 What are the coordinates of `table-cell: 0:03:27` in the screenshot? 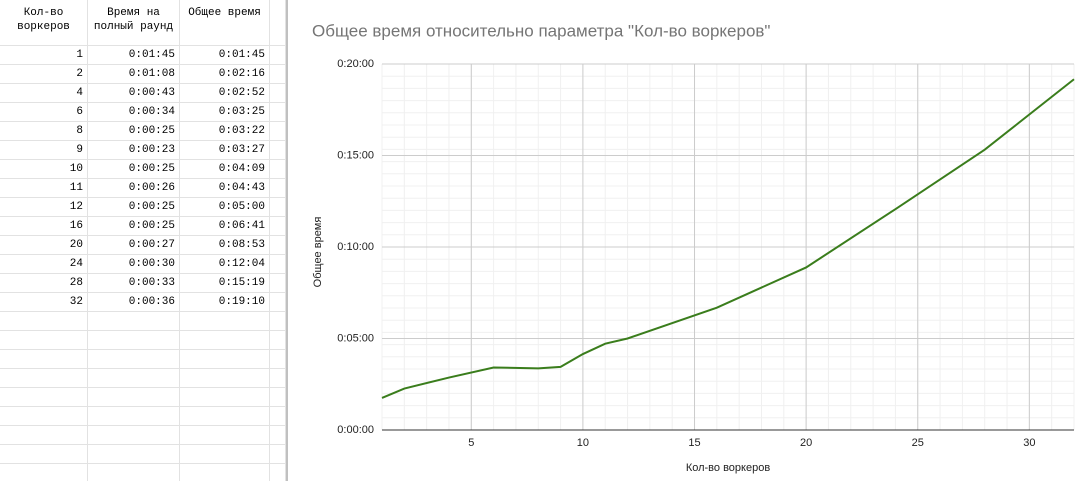 It's located at (225, 150).